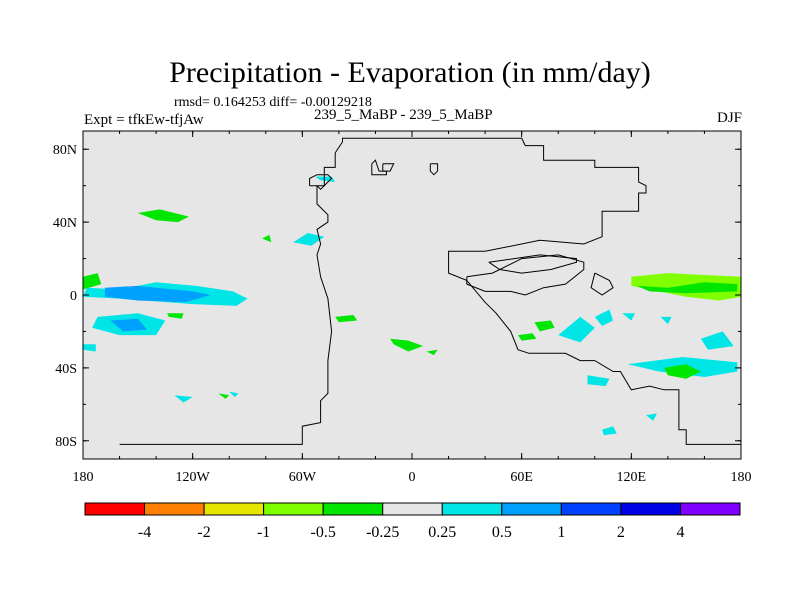 This screenshot has width=800, height=600. I want to click on x-tick-label-2: 60W, so click(303, 477).